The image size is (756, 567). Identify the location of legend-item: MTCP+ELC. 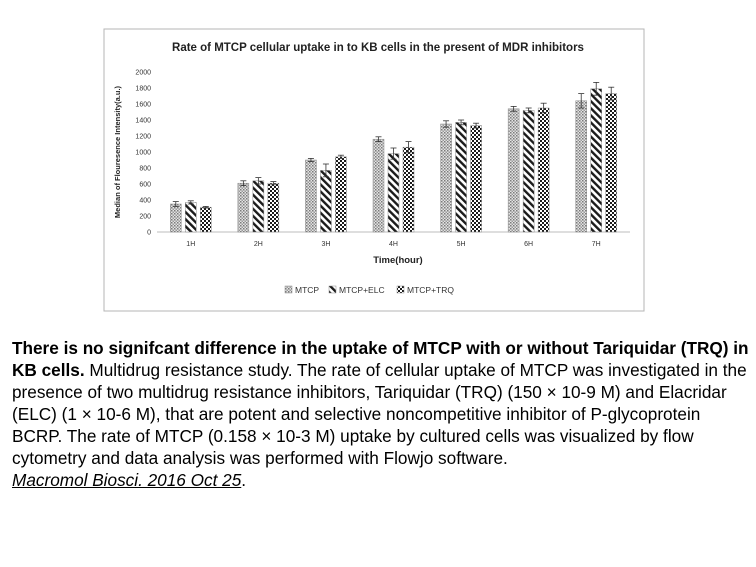
(356, 290).